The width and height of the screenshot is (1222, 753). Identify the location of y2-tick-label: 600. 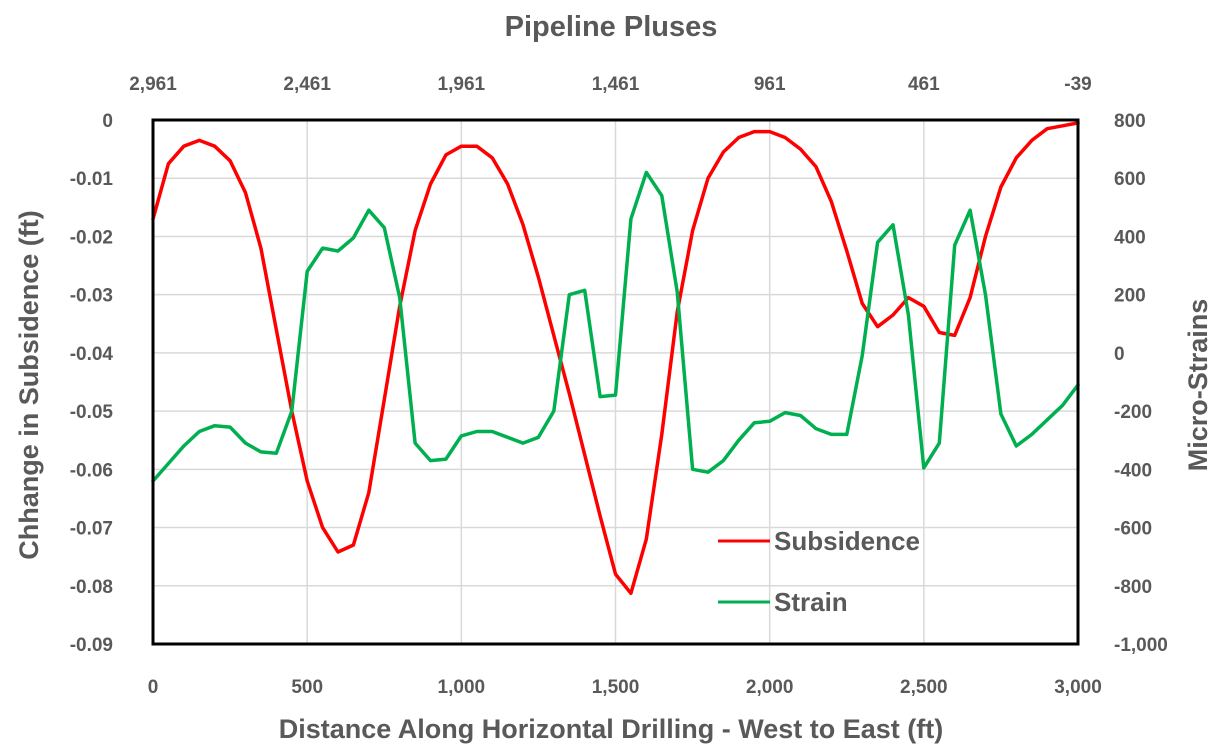
(1130, 179).